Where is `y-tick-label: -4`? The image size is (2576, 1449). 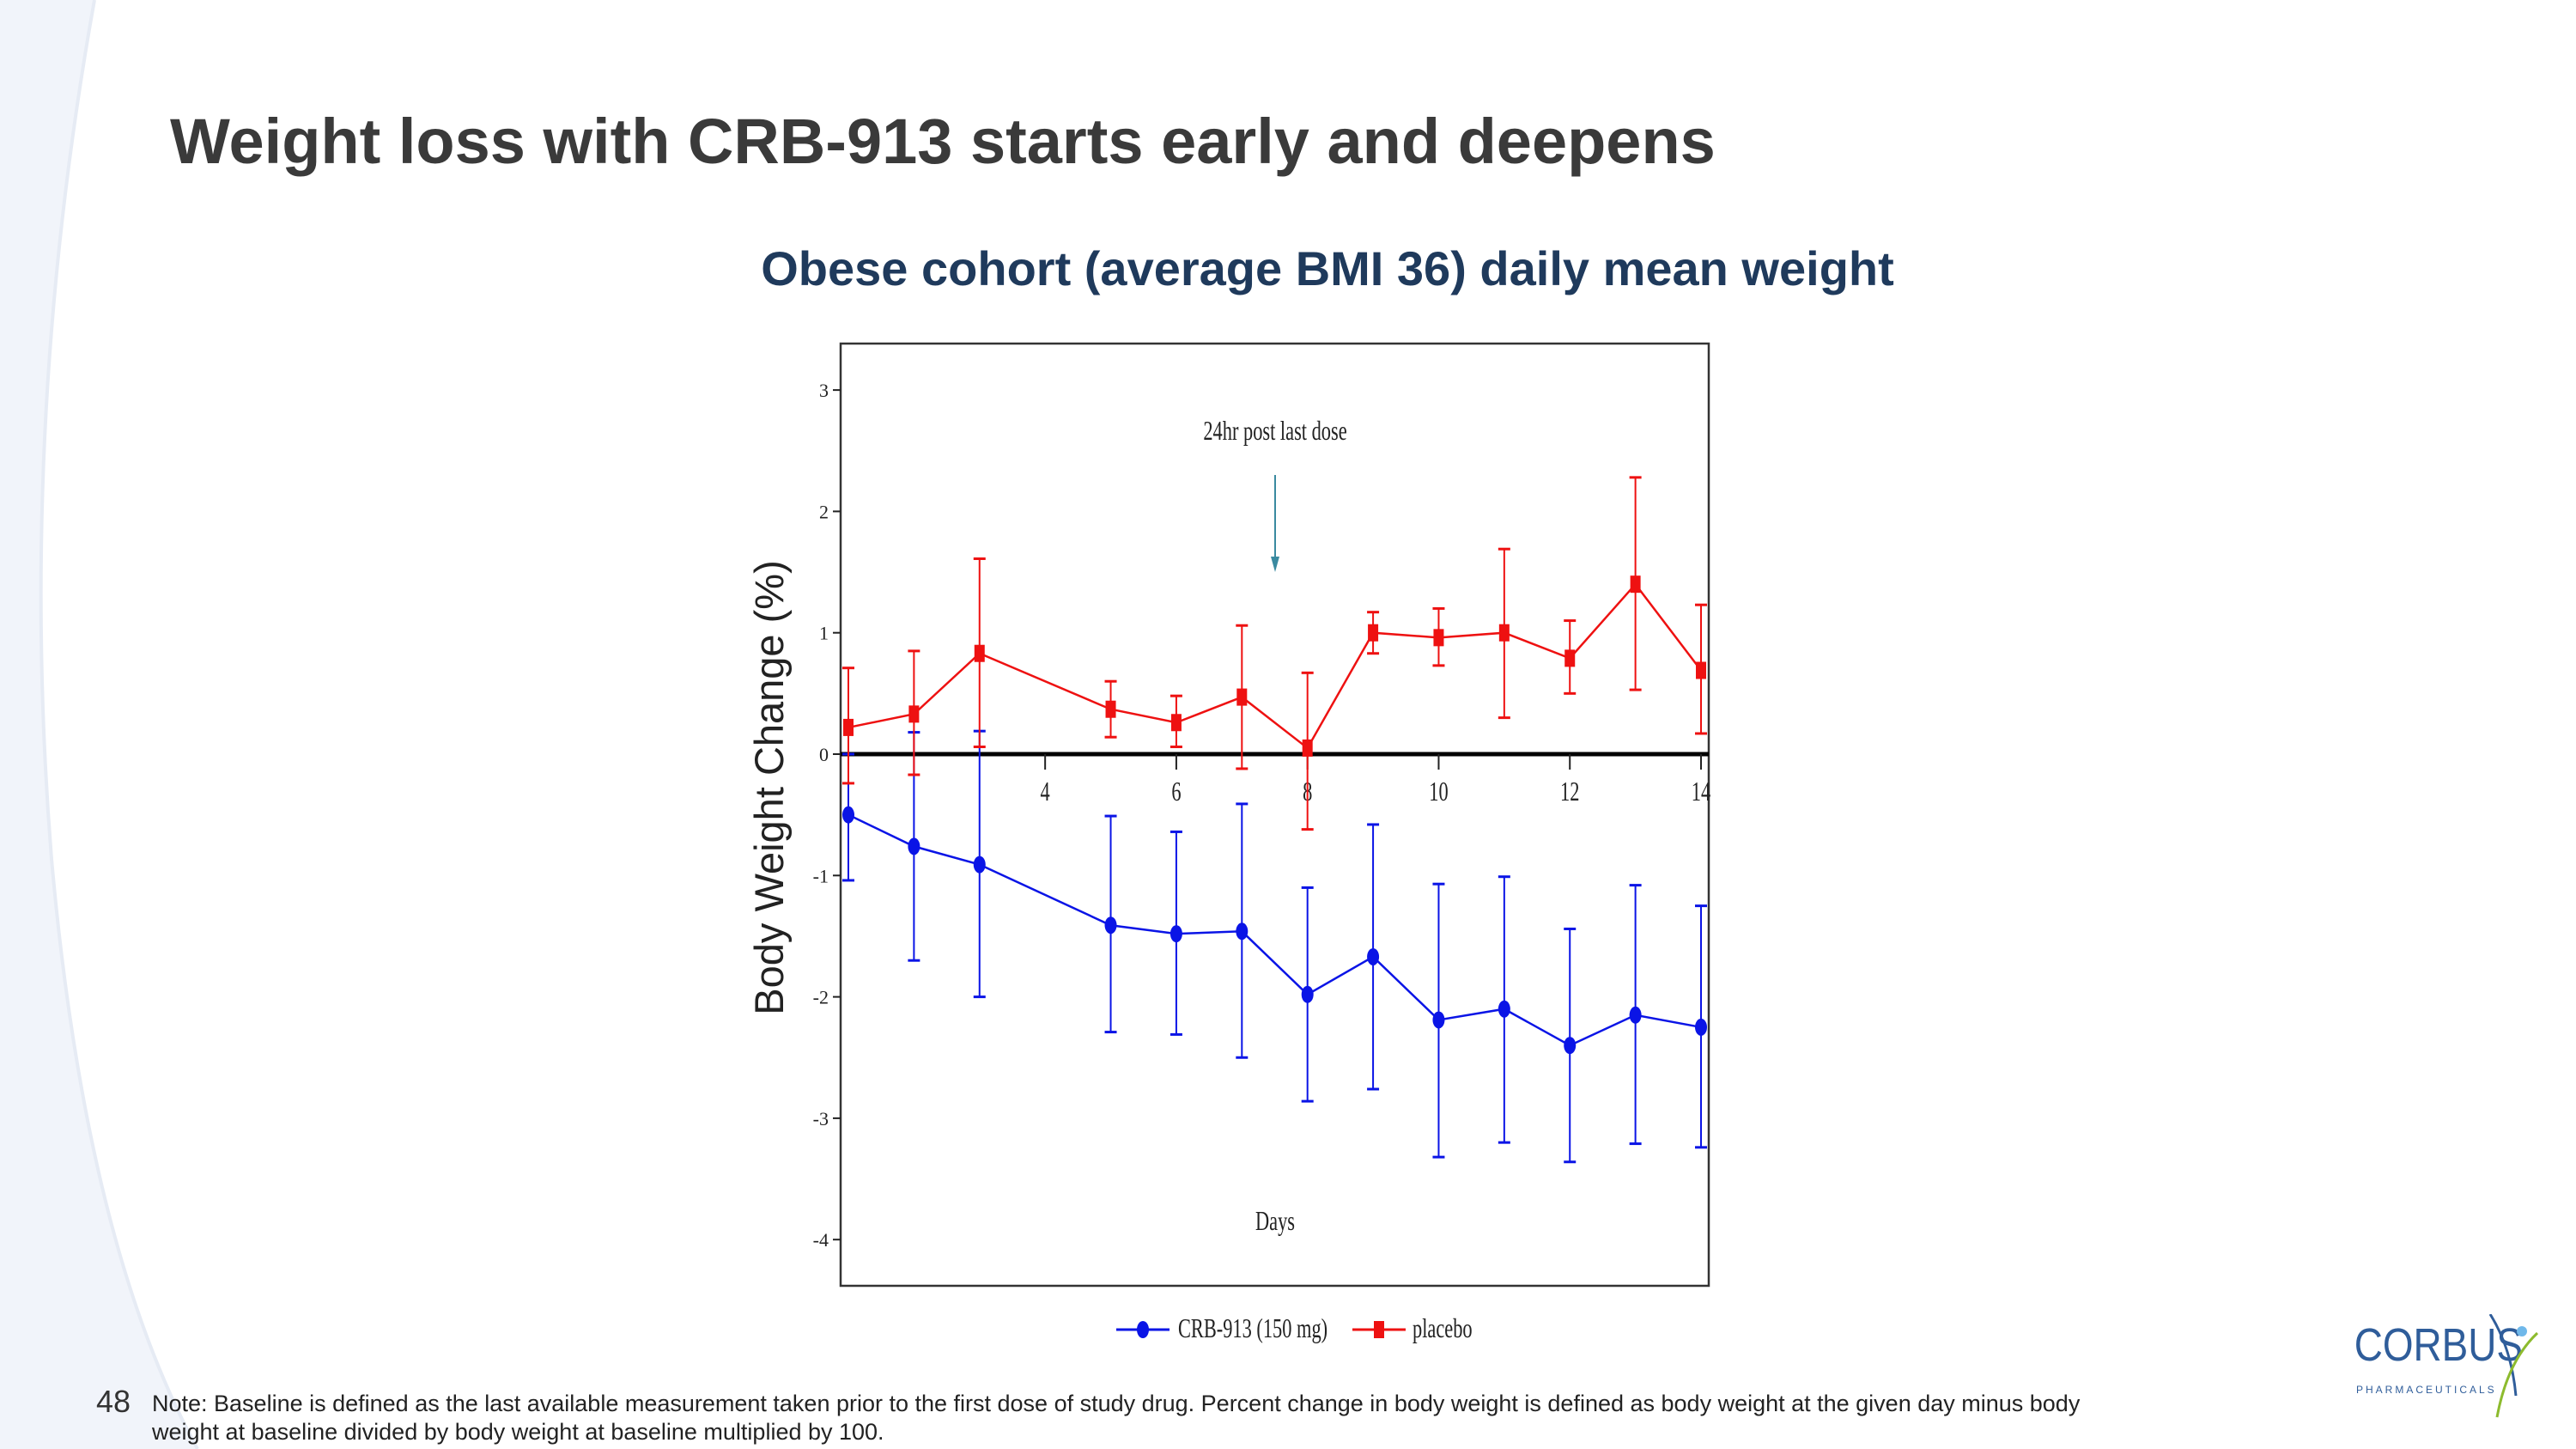 y-tick-label: -4 is located at coordinates (821, 1240).